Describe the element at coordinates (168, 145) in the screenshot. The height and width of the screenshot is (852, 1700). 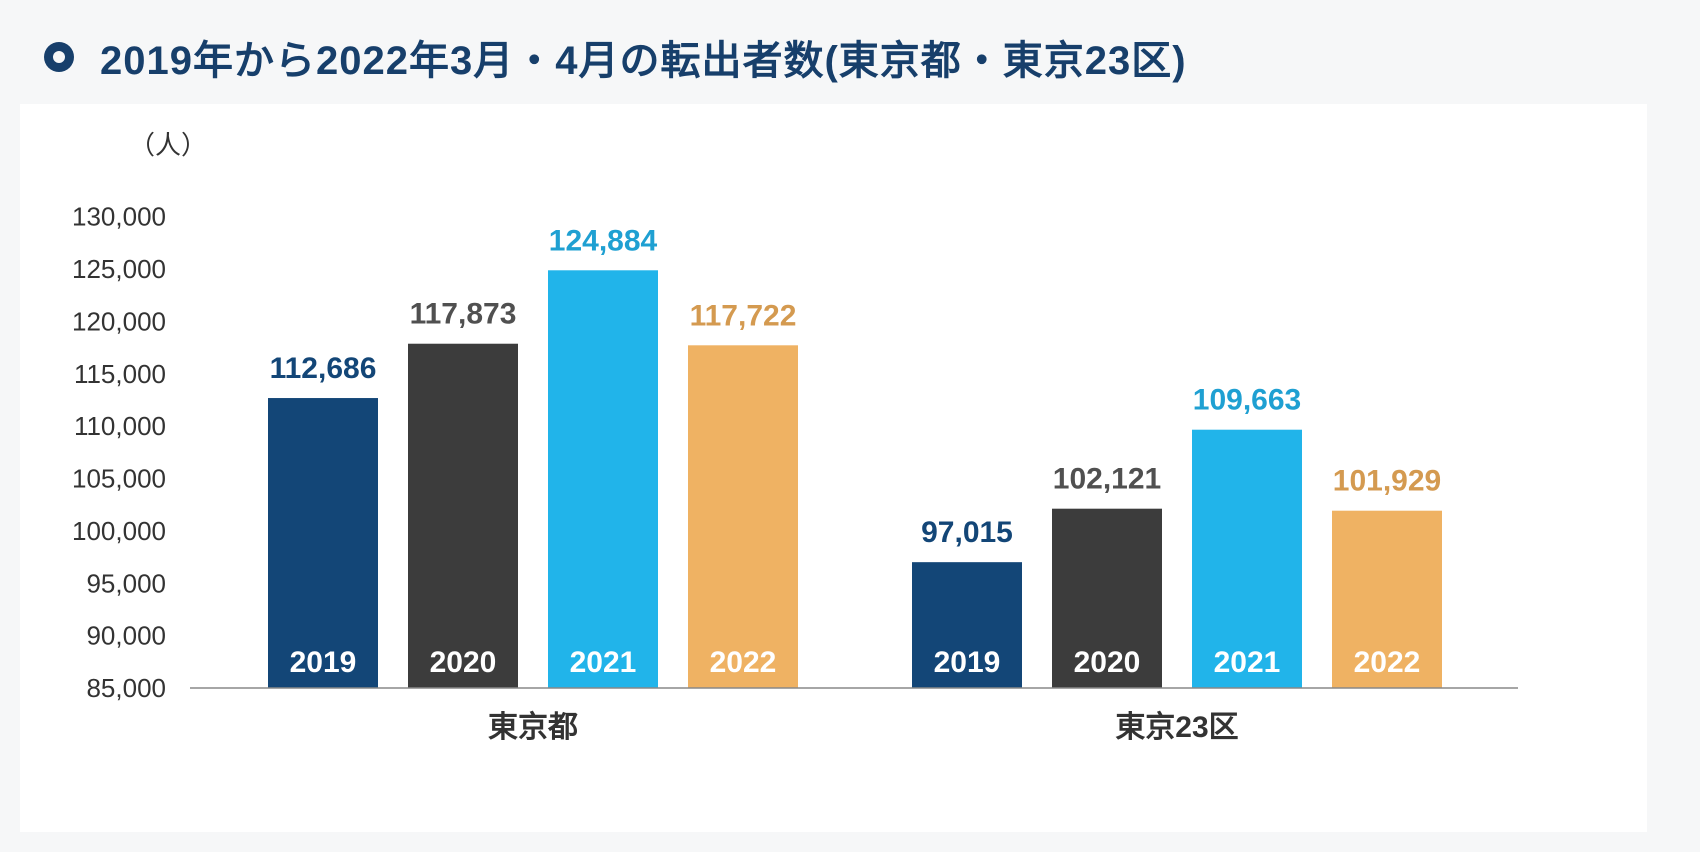
I see `y-unit-label: （人）` at that location.